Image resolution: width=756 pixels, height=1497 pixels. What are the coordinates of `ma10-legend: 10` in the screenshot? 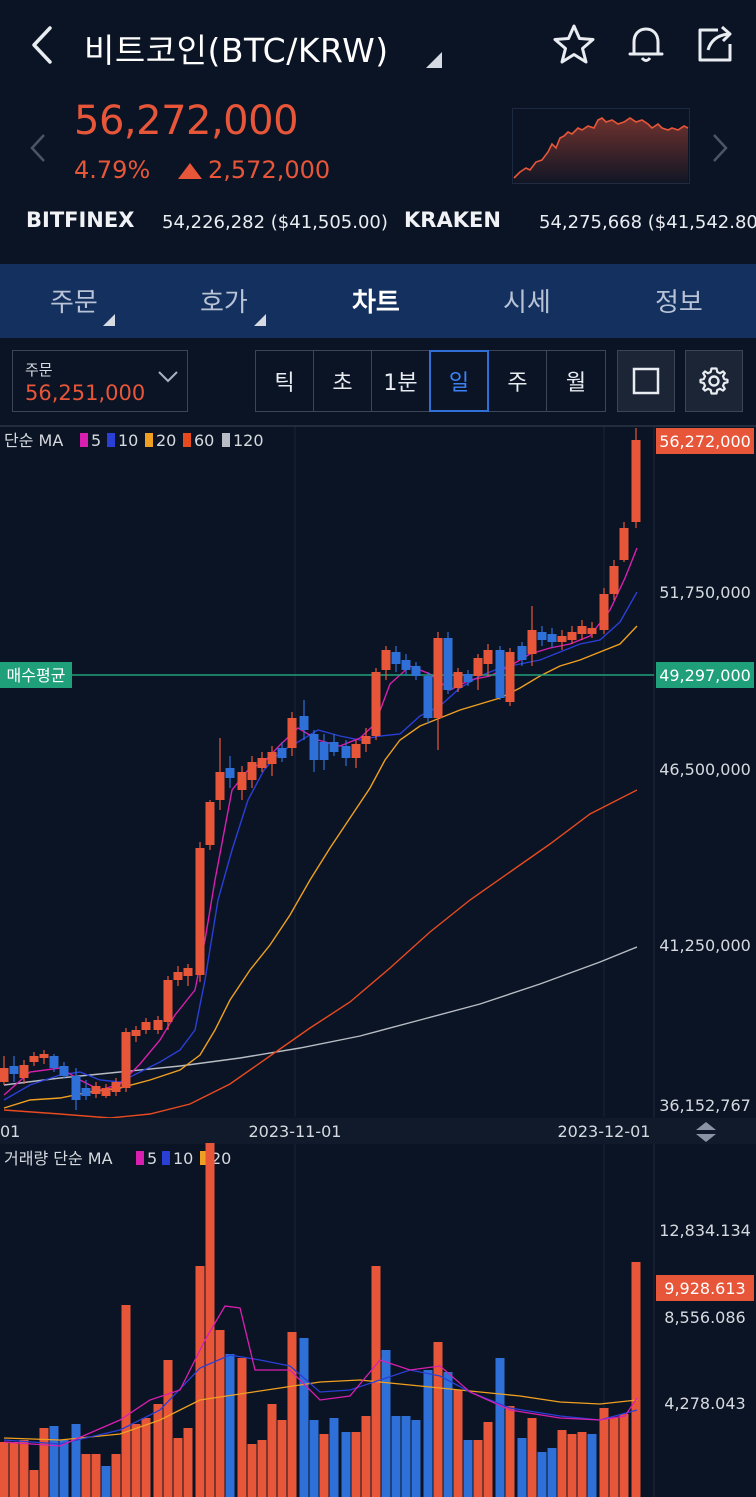 It's located at (128, 440).